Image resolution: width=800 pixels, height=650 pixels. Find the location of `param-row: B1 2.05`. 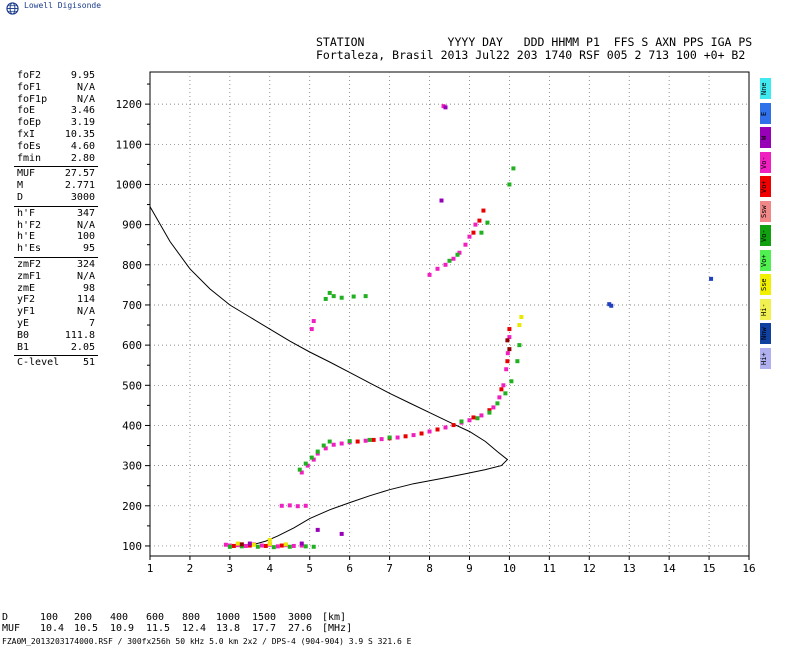

param-row: B1 2.05 is located at coordinates (50, 348).